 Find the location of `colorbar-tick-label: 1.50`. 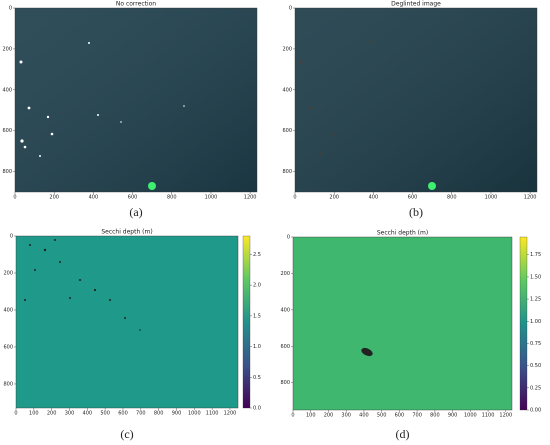

colorbar-tick-label: 1.50 is located at coordinates (535, 277).